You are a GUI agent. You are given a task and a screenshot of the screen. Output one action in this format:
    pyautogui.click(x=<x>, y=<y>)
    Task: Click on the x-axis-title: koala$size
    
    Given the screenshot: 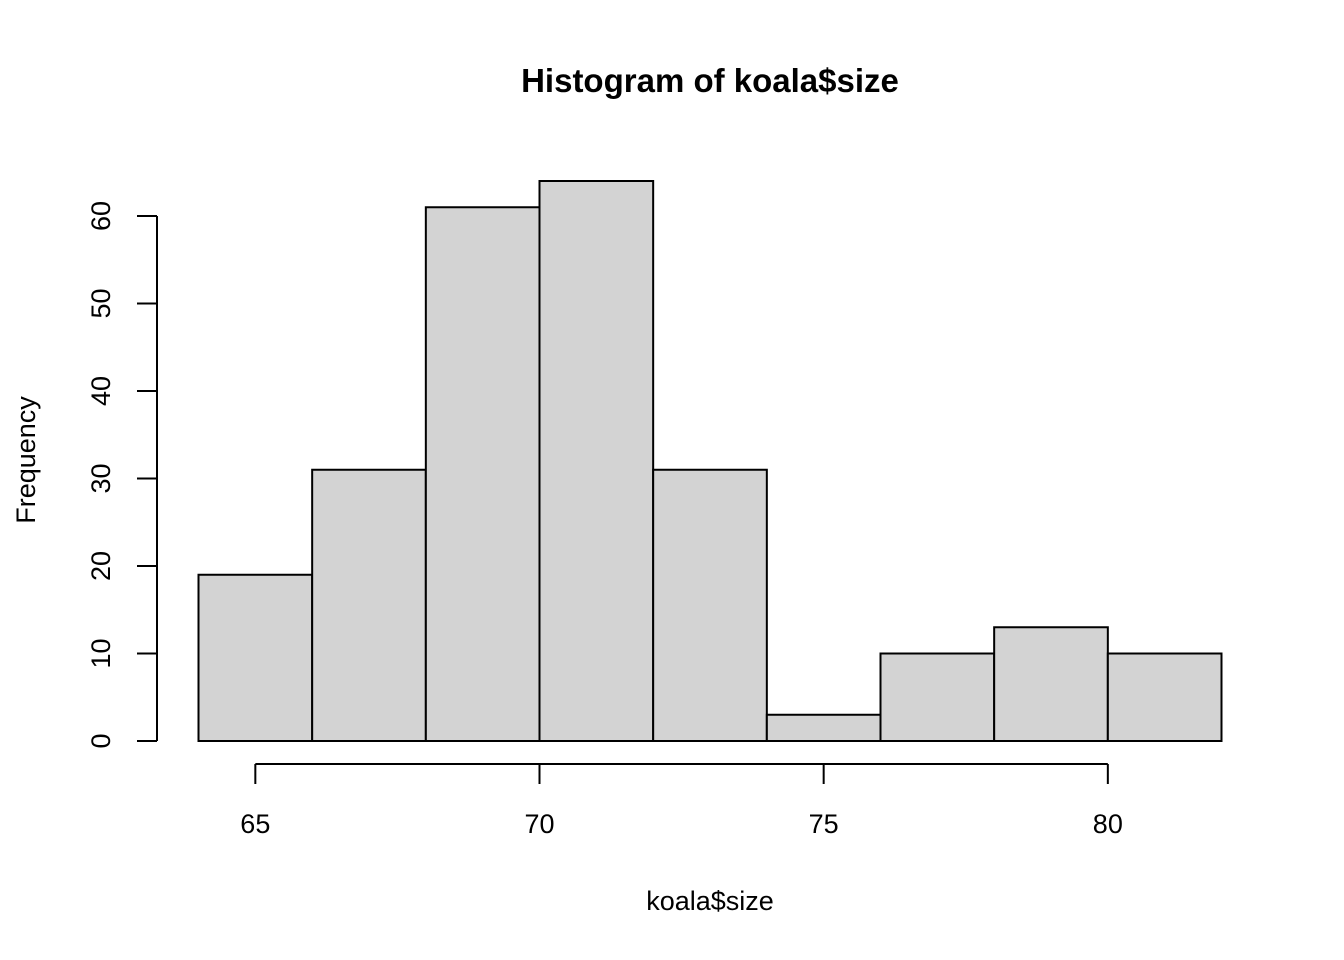 What is the action you would take?
    pyautogui.click(x=710, y=901)
    